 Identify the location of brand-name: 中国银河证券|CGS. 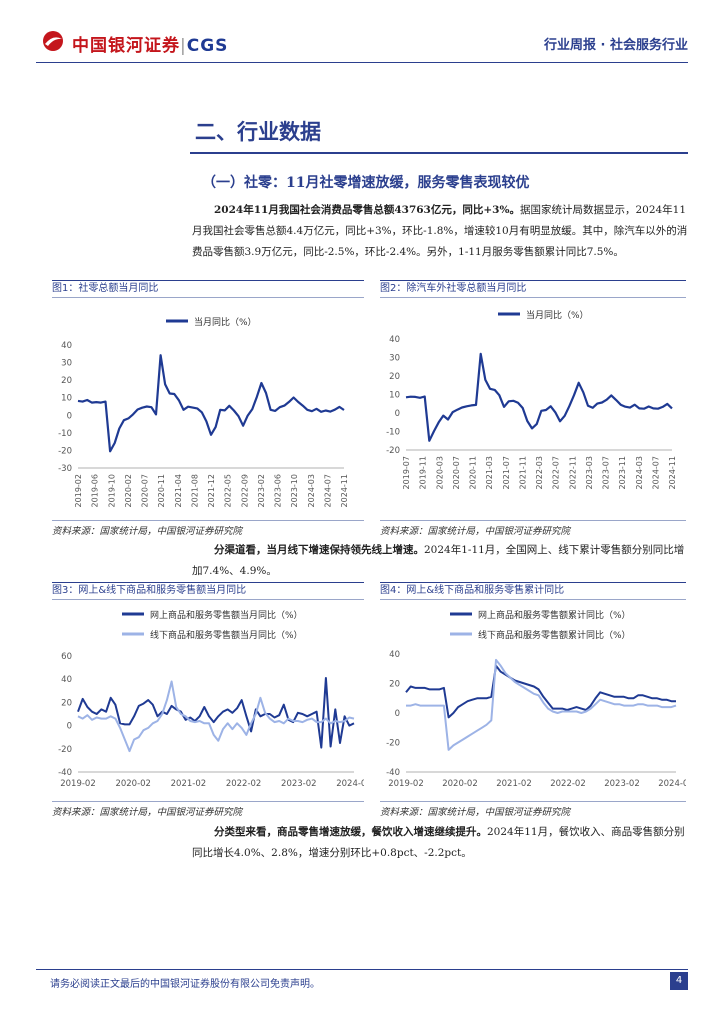
(150, 46).